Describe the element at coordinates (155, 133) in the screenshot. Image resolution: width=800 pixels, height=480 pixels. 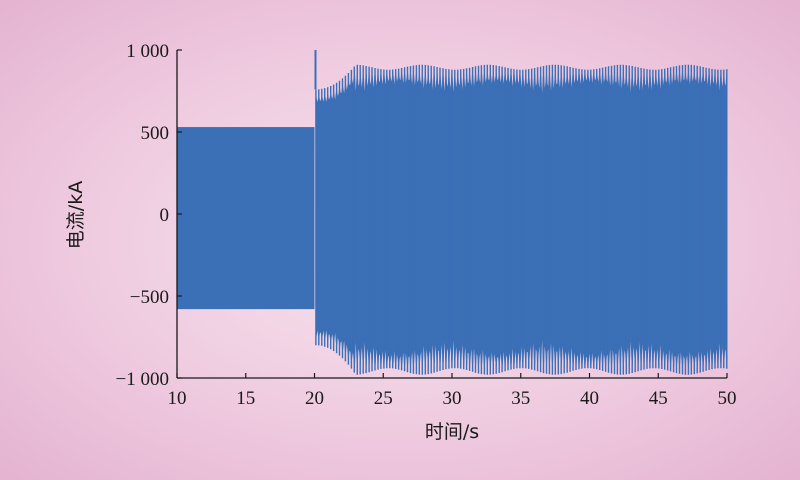
I see `y-tick-label: 500` at that location.